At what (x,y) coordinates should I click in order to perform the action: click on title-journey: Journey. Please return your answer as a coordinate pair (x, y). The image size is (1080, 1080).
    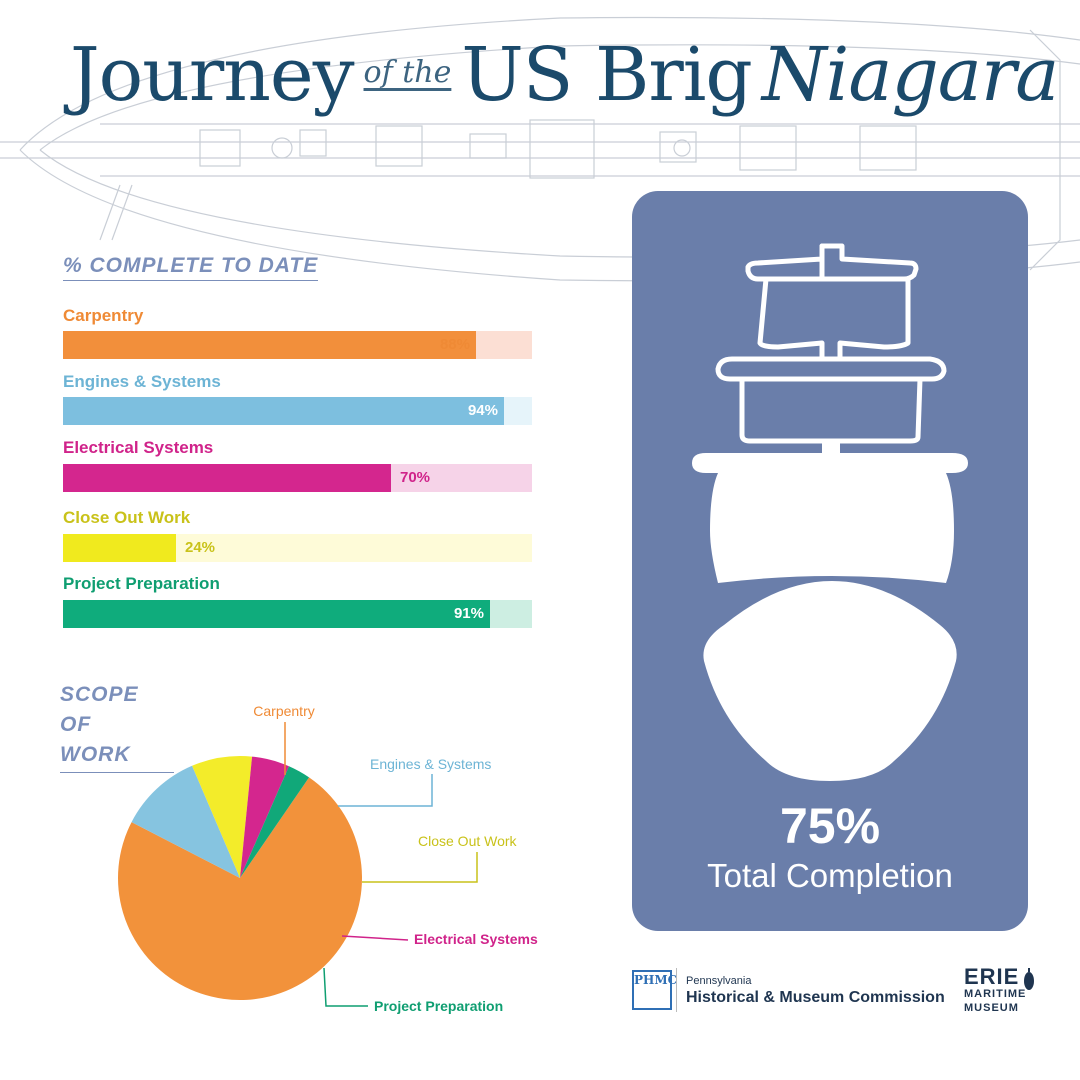
    Looking at the image, I should click on (212, 75).